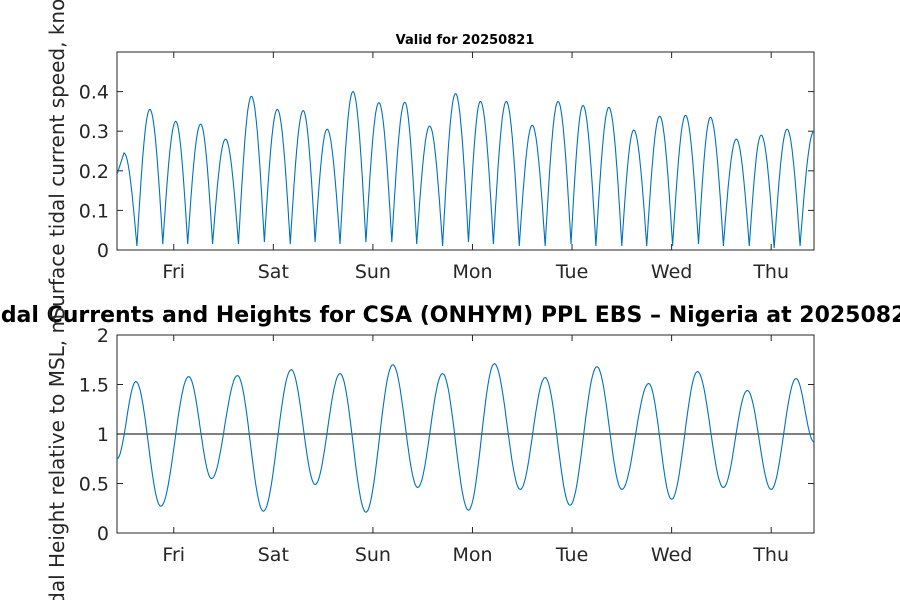 This screenshot has width=900, height=600. I want to click on current-xtick-label: Sat, so click(273, 272).